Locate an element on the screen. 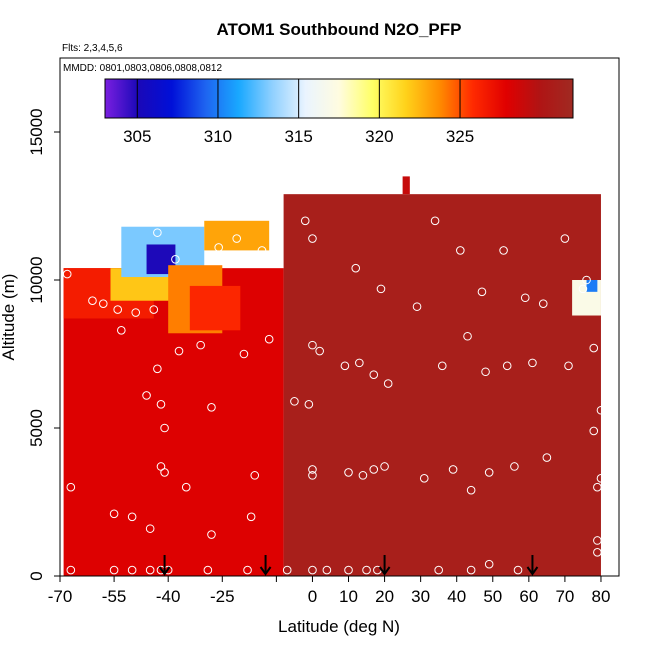  profile-arrows is located at coordinates (348, 565).